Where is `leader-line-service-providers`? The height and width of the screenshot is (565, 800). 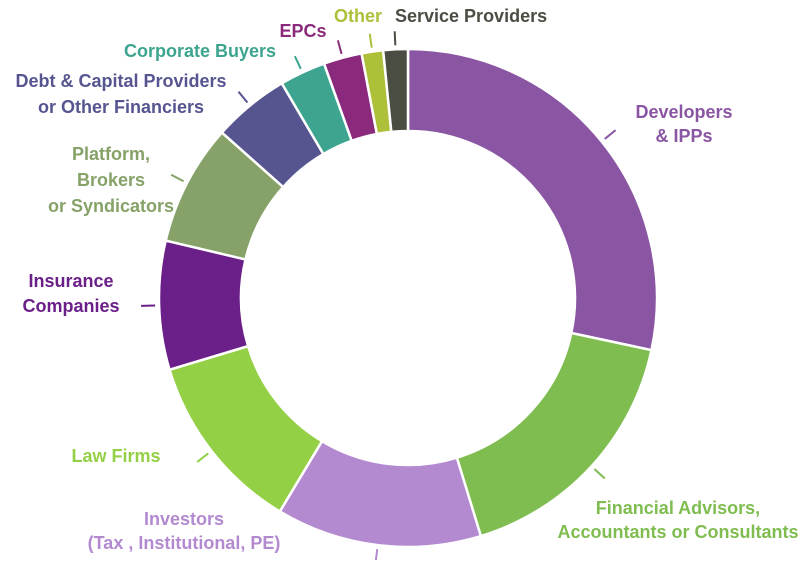
leader-line-service-providers is located at coordinates (395, 38).